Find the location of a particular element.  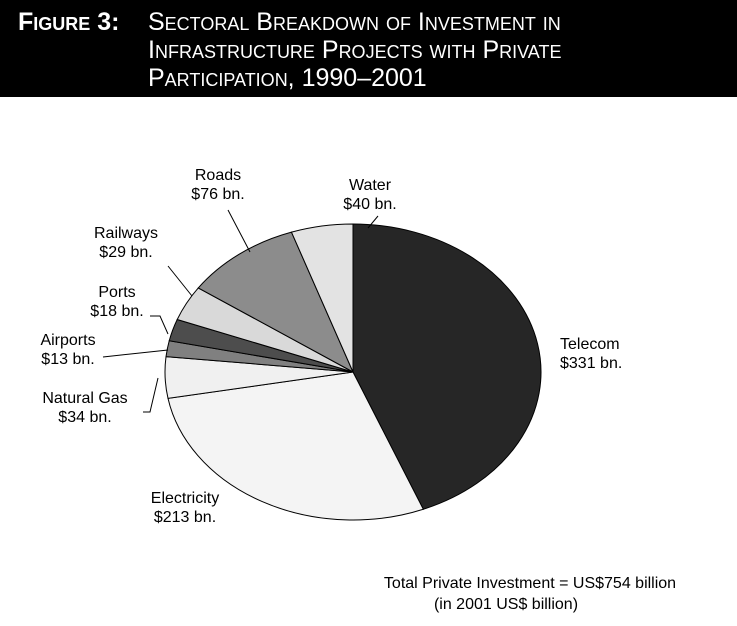

value-label: $331 bn. is located at coordinates (591, 363).